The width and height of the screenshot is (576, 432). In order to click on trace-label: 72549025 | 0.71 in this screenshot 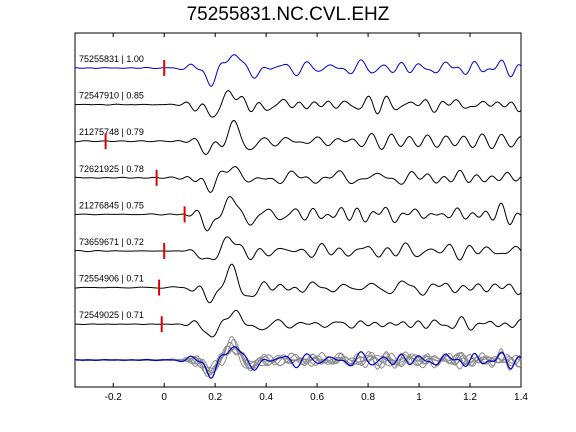, I will do `click(111, 315)`.